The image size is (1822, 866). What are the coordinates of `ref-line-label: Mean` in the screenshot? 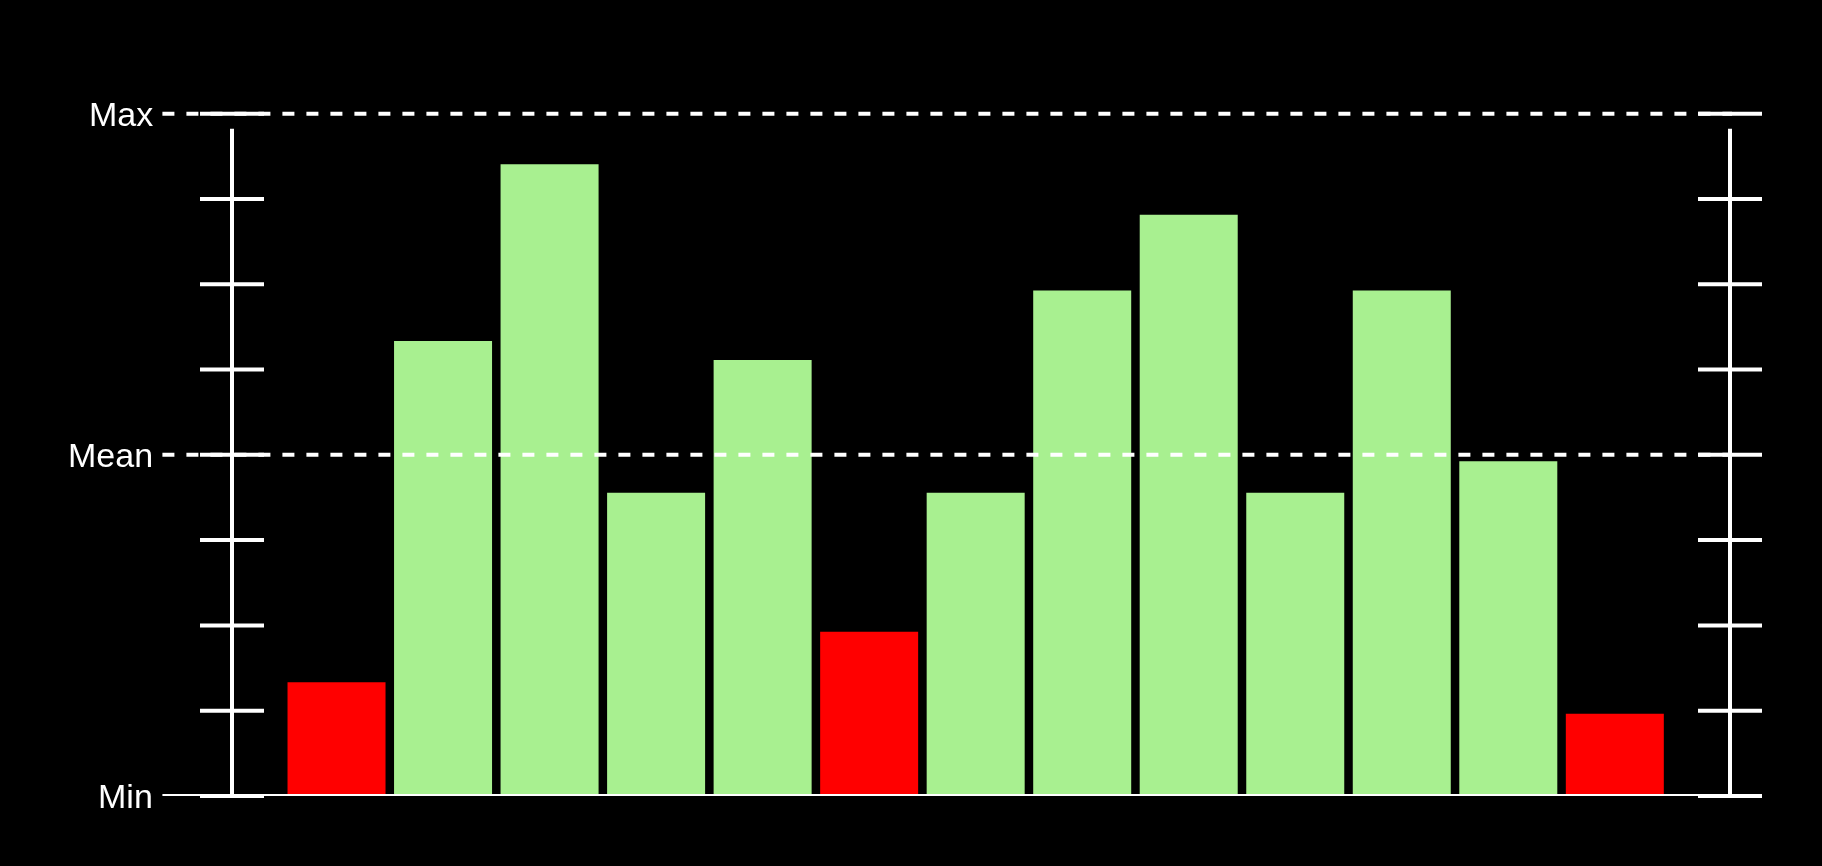 It's located at (111, 455).